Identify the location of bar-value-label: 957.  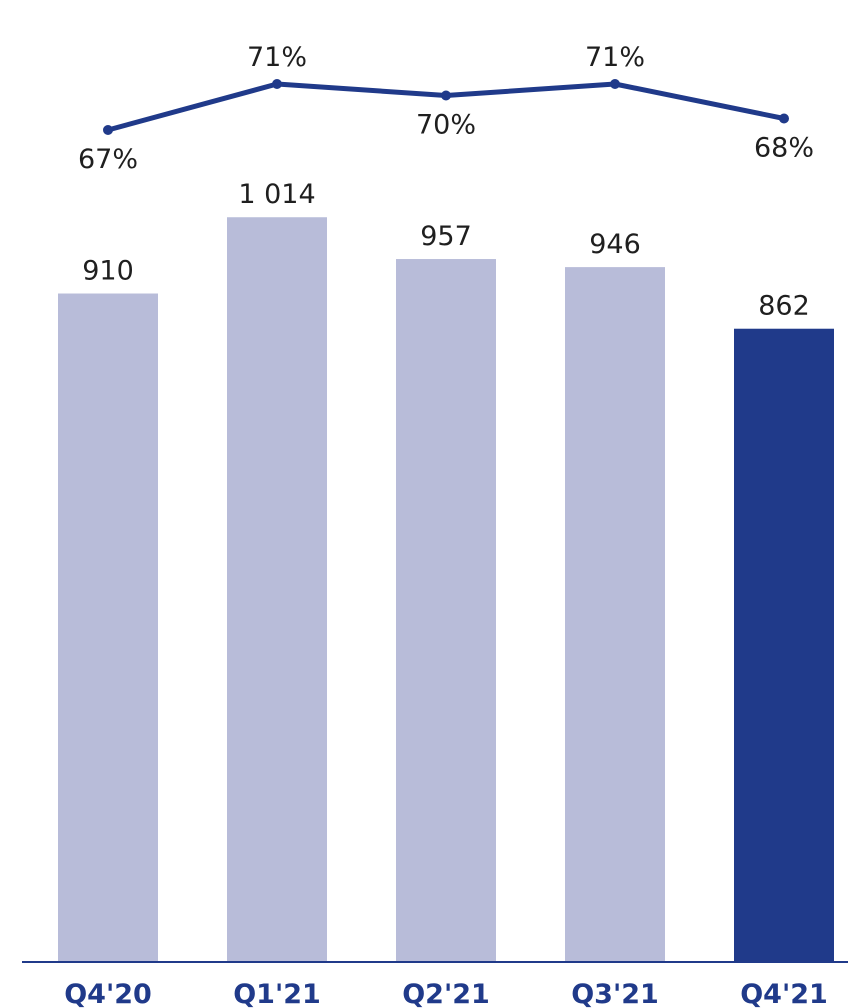
(446, 236).